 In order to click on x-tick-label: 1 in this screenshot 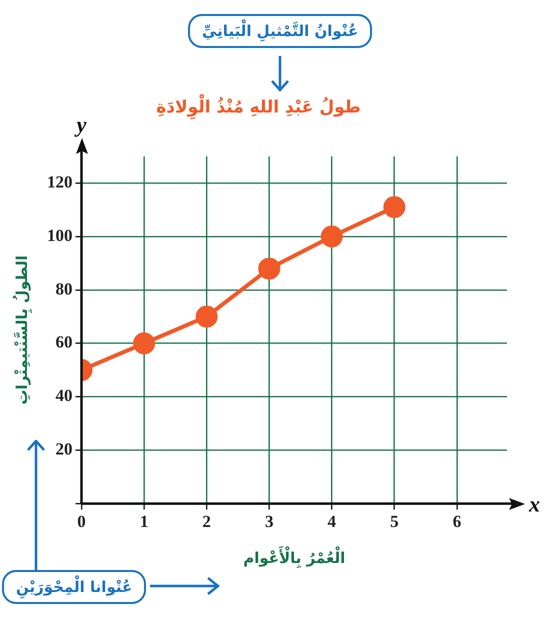, I will do `click(144, 522)`.